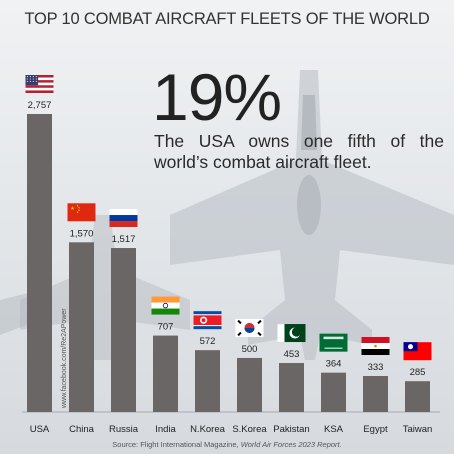  What do you see at coordinates (292, 354) in the screenshot?
I see `data-label: 453` at bounding box center [292, 354].